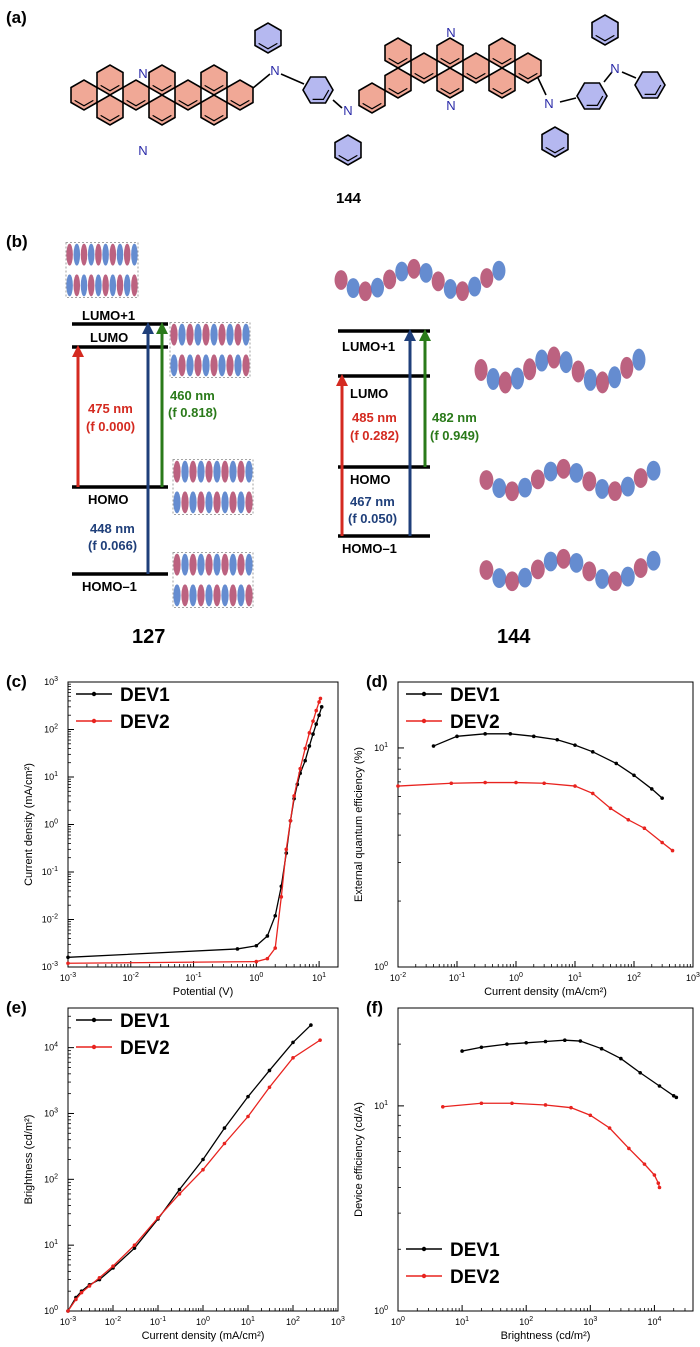 The width and height of the screenshot is (700, 1347). Describe the element at coordinates (546, 1336) in the screenshot. I see `x-axis-label: Brightness (cd/m²)` at that location.